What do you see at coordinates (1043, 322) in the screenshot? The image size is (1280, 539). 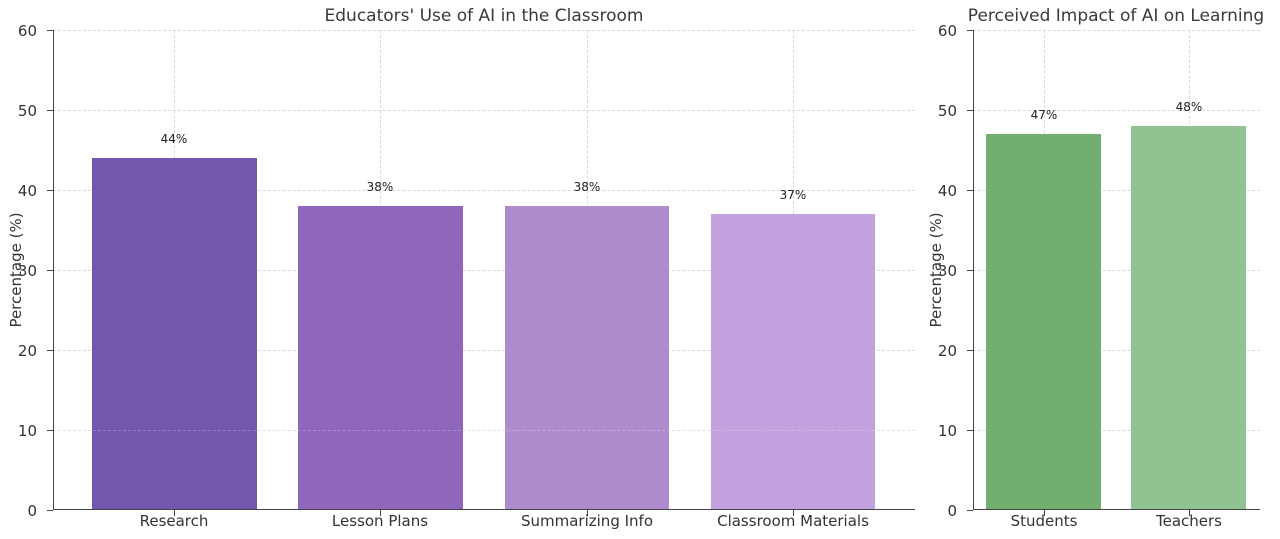 I see `bar-students` at bounding box center [1043, 322].